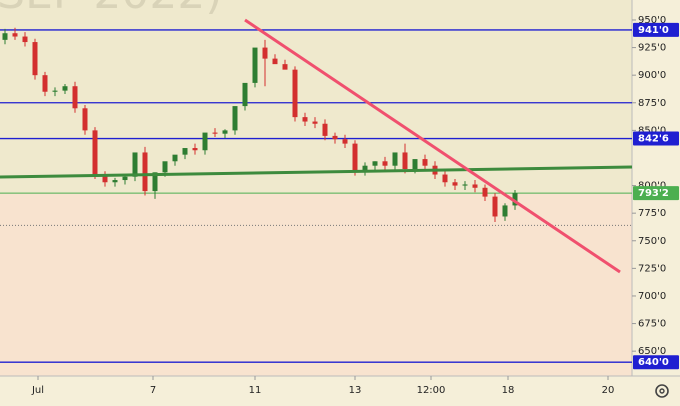 The height and width of the screenshot is (406, 680). I want to click on y-tick-label: 925'0, so click(652, 48).